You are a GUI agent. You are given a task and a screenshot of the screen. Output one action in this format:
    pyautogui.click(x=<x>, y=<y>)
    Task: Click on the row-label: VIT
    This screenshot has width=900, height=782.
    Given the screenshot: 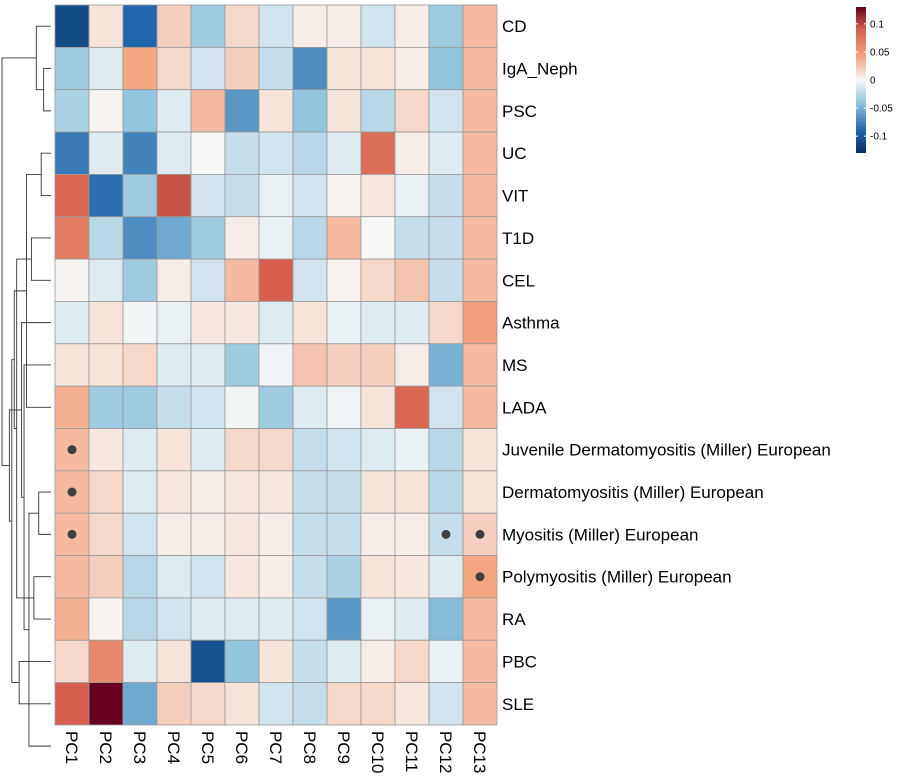 What is the action you would take?
    pyautogui.click(x=515, y=196)
    